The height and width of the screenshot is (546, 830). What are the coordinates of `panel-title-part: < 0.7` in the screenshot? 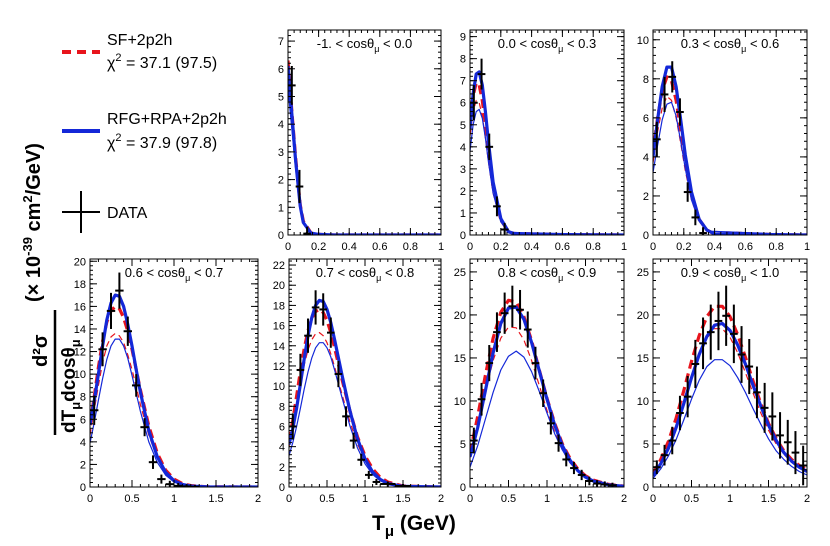 It's located at (206, 272).